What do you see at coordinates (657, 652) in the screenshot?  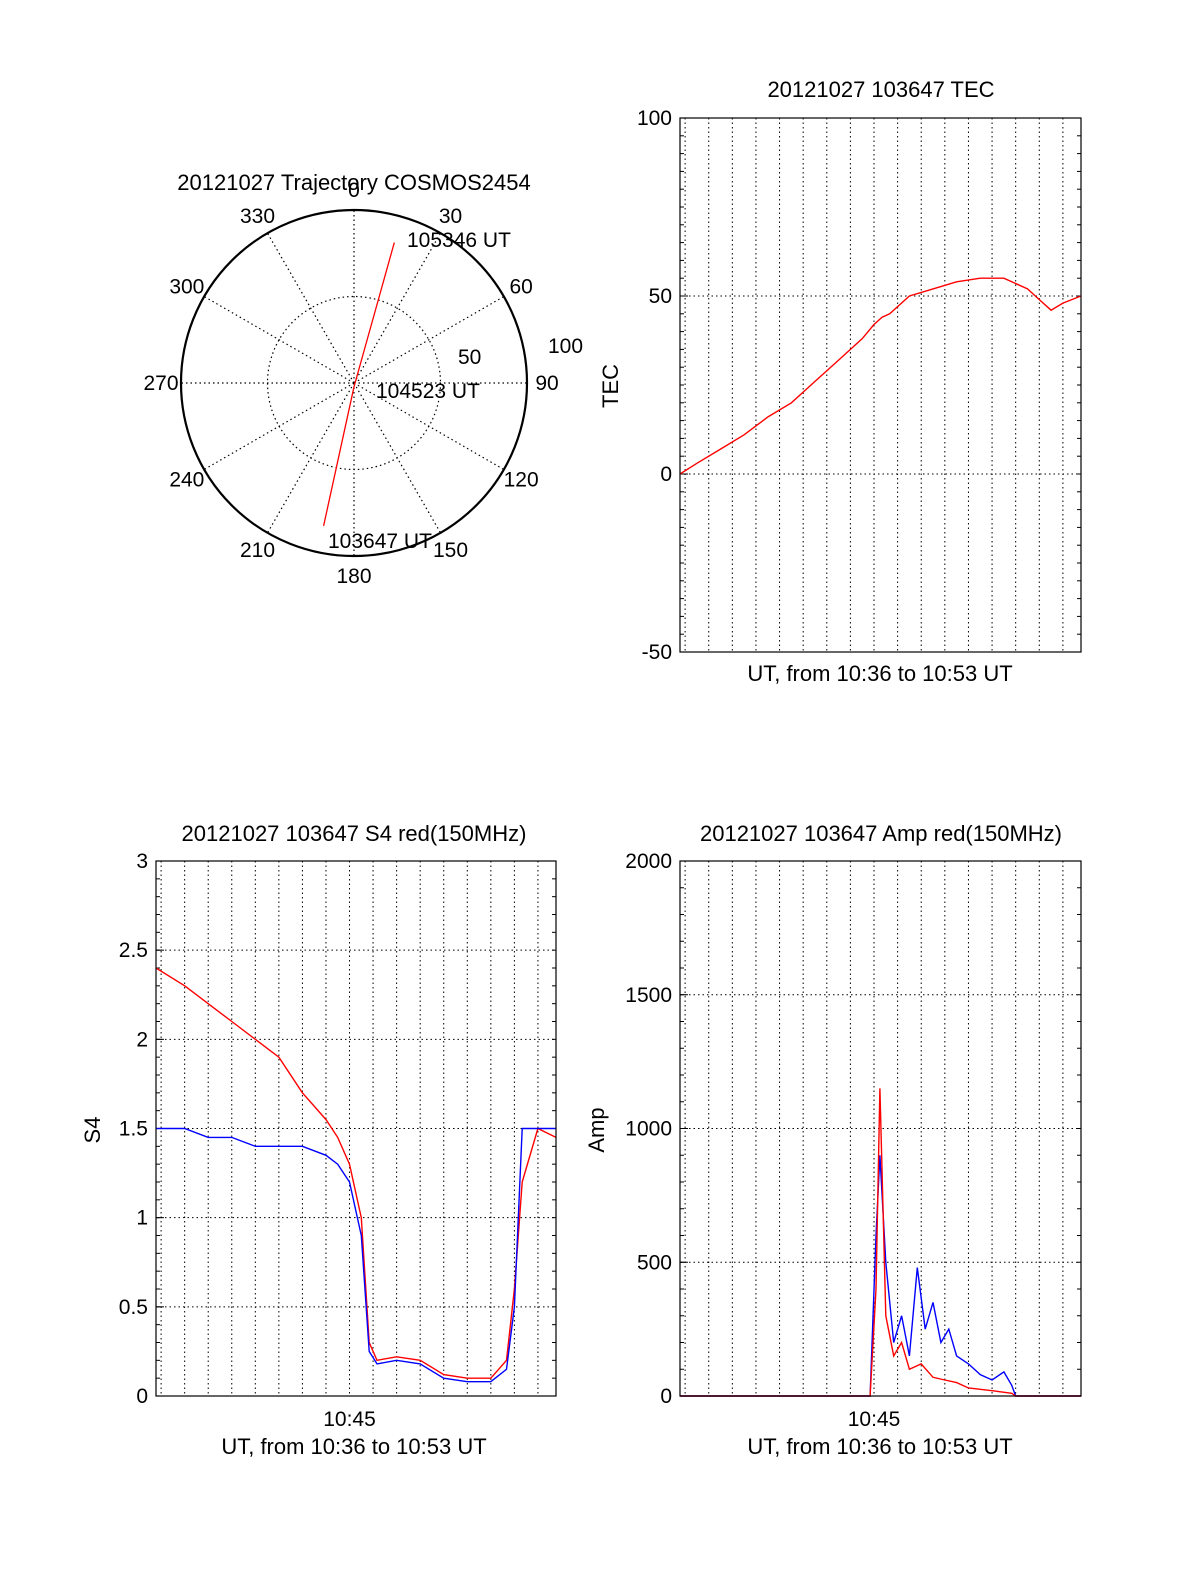 I see `y-tick-label: -50` at bounding box center [657, 652].